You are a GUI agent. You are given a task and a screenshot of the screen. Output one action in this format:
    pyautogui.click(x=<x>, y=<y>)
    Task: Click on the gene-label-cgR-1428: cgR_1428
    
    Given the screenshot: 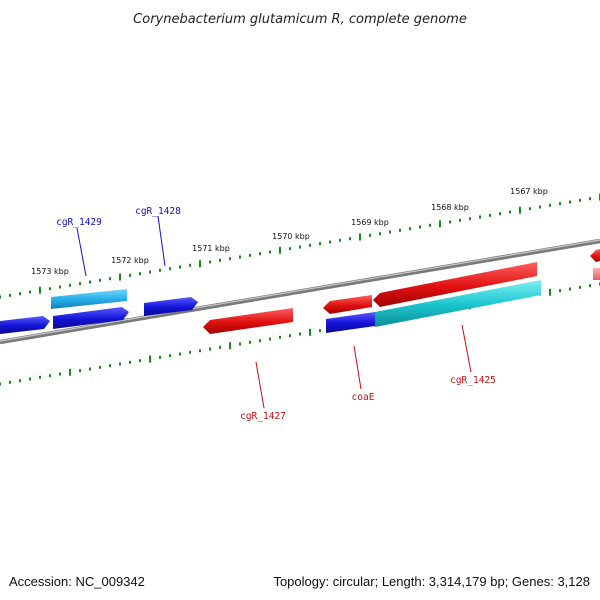 What is the action you would take?
    pyautogui.click(x=158, y=211)
    